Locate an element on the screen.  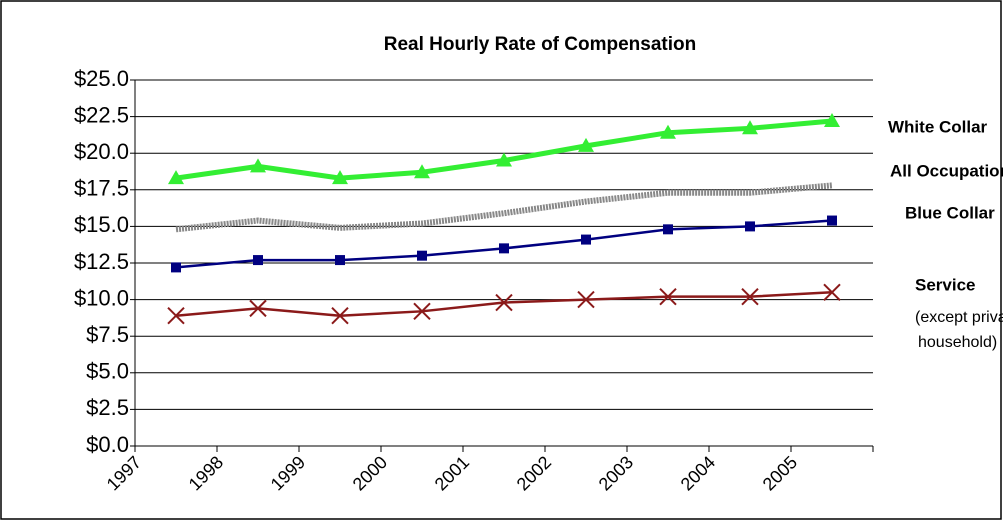
series-label: Blue Collar is located at coordinates (950, 212).